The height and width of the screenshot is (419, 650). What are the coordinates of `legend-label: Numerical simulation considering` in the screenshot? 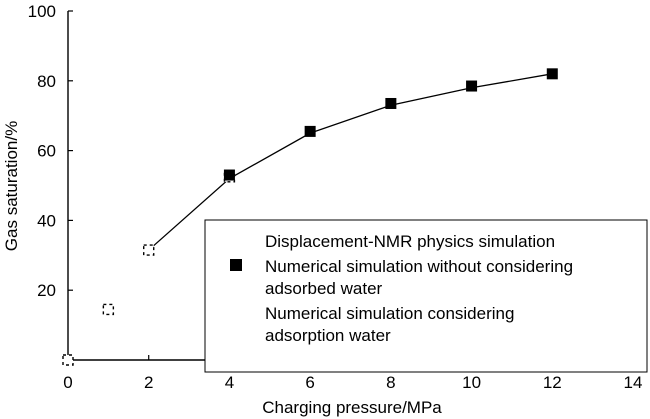 It's located at (389, 313).